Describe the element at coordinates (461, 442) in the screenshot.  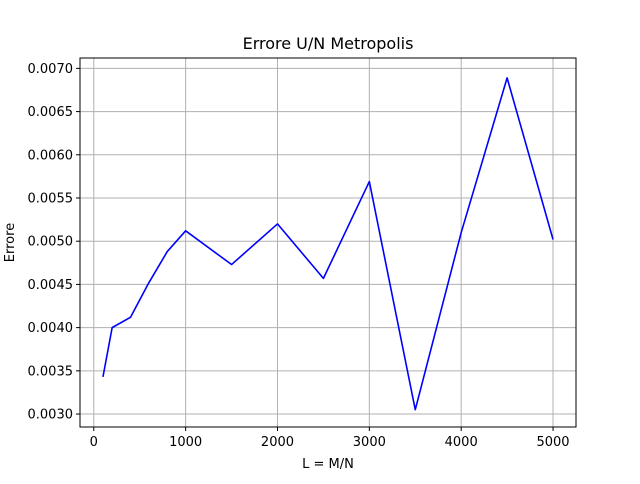
I see `x-tick-label: 4000` at that location.